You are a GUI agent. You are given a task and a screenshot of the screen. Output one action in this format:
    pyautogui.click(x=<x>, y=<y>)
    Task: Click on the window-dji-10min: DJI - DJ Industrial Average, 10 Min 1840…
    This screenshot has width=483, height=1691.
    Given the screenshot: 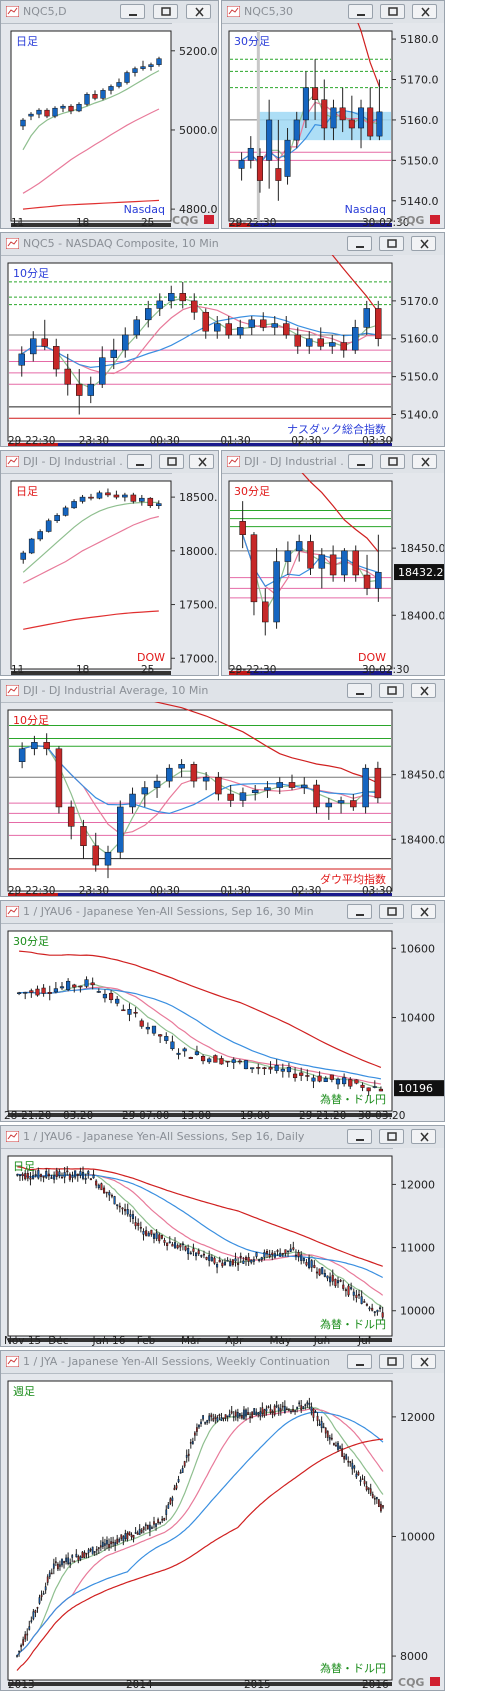 What is the action you would take?
    pyautogui.click(x=222, y=788)
    